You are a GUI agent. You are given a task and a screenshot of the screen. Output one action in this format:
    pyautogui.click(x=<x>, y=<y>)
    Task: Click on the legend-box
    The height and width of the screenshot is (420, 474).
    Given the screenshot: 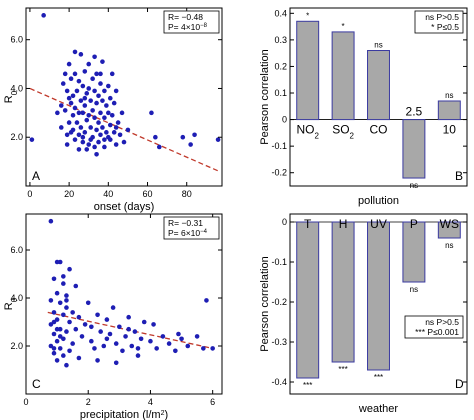 What is the action you would take?
    pyautogui.click(x=439, y=22)
    